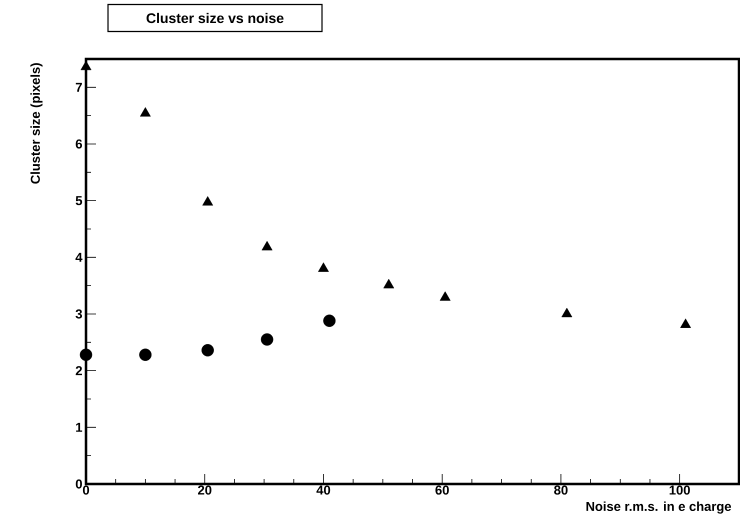 This screenshot has width=740, height=527. What do you see at coordinates (205, 490) in the screenshot?
I see `x-tick-label: 20` at bounding box center [205, 490].